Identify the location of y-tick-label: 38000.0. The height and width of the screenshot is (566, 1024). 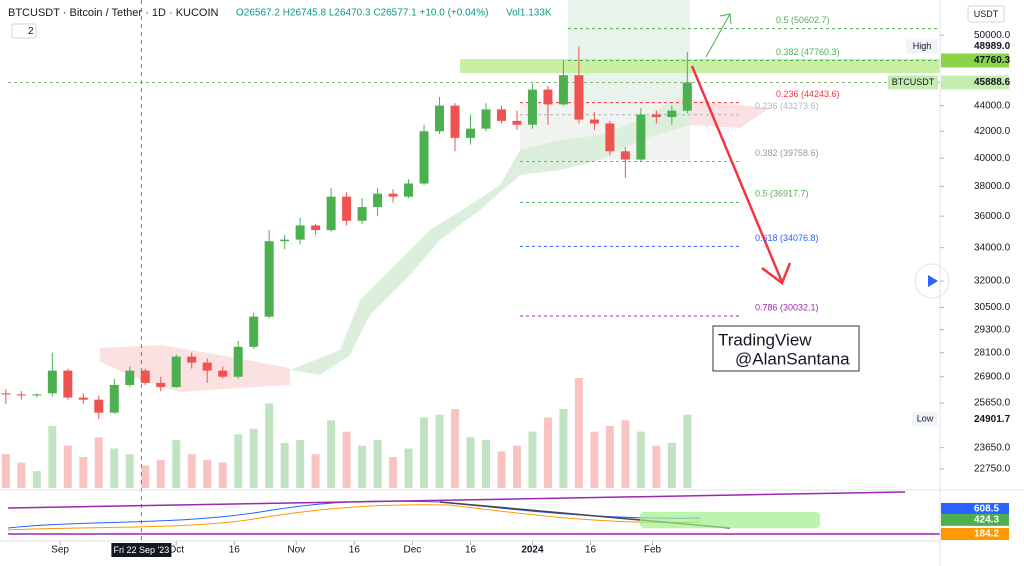
(992, 186).